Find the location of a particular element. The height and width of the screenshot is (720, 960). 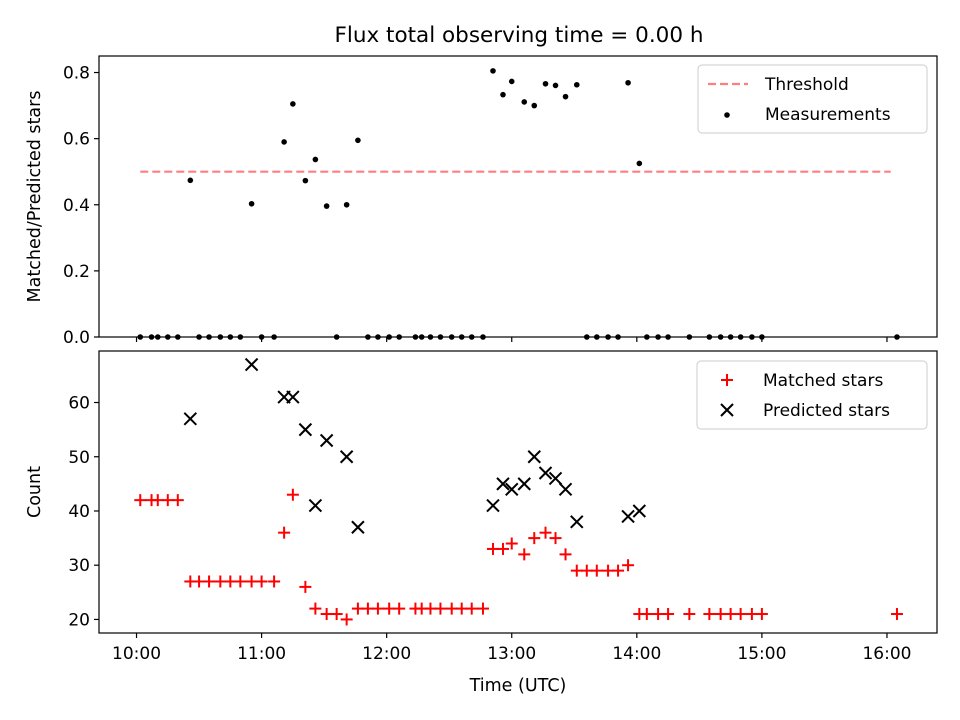

bottom-xtick-label: 14:00 is located at coordinates (636, 654).